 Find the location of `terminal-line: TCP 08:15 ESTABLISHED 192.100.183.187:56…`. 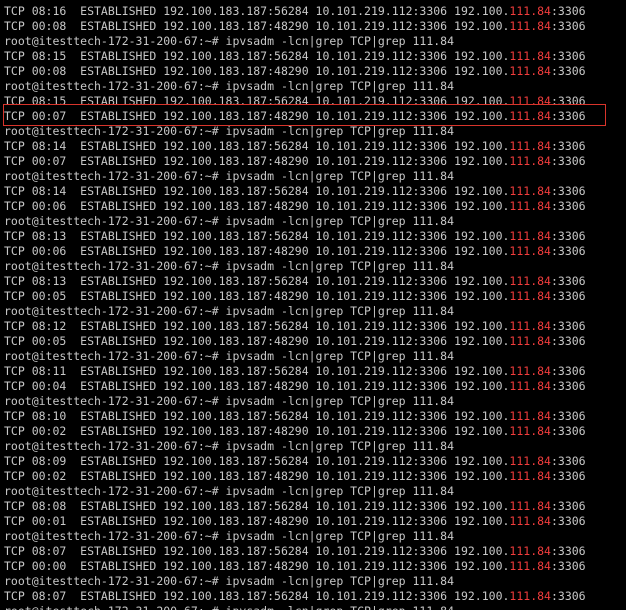

terminal-line: TCP 08:15 ESTABLISHED 192.100.183.187:56… is located at coordinates (295, 56).